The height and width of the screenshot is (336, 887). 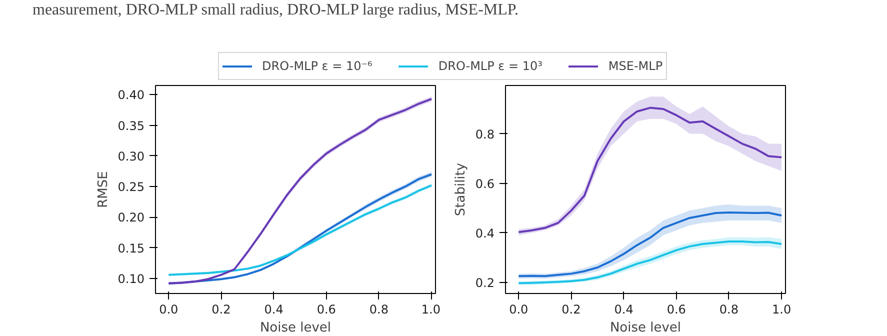 What do you see at coordinates (485, 283) in the screenshot?
I see `y-tick-label: 0.2` at bounding box center [485, 283].